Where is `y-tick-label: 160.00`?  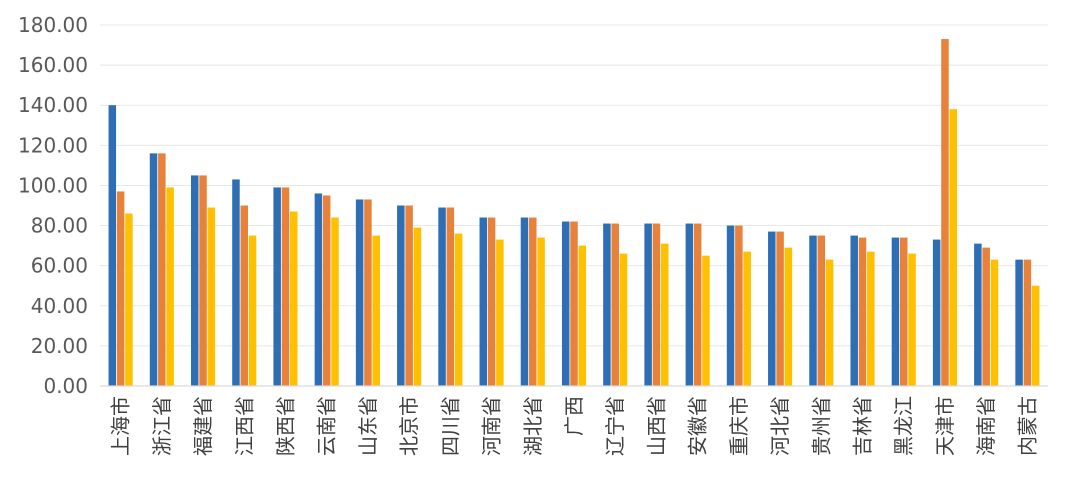 y-tick-label: 160.00 is located at coordinates (53, 65).